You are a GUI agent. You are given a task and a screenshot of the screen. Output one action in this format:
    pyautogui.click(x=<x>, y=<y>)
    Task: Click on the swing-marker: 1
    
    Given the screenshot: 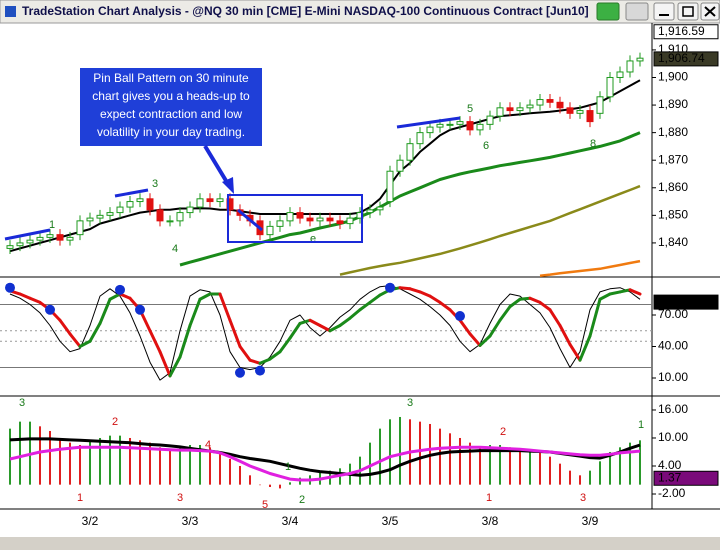 What is the action you would take?
    pyautogui.click(x=641, y=425)
    